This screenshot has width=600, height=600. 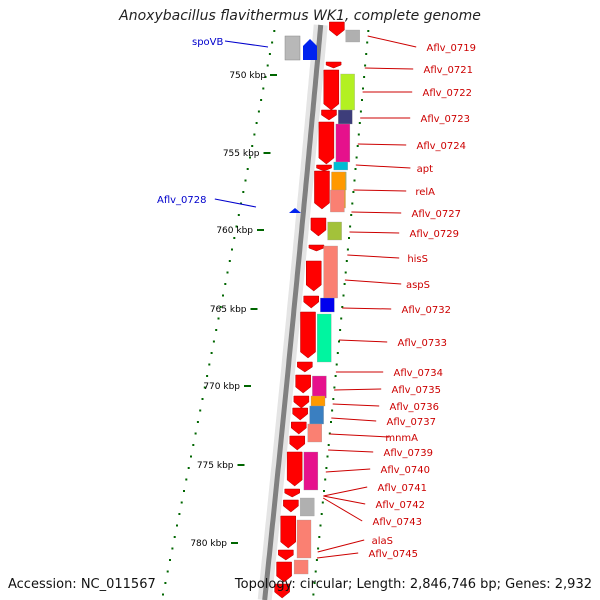 I want to click on gene-label: Aflv_0736, so click(x=414, y=407).